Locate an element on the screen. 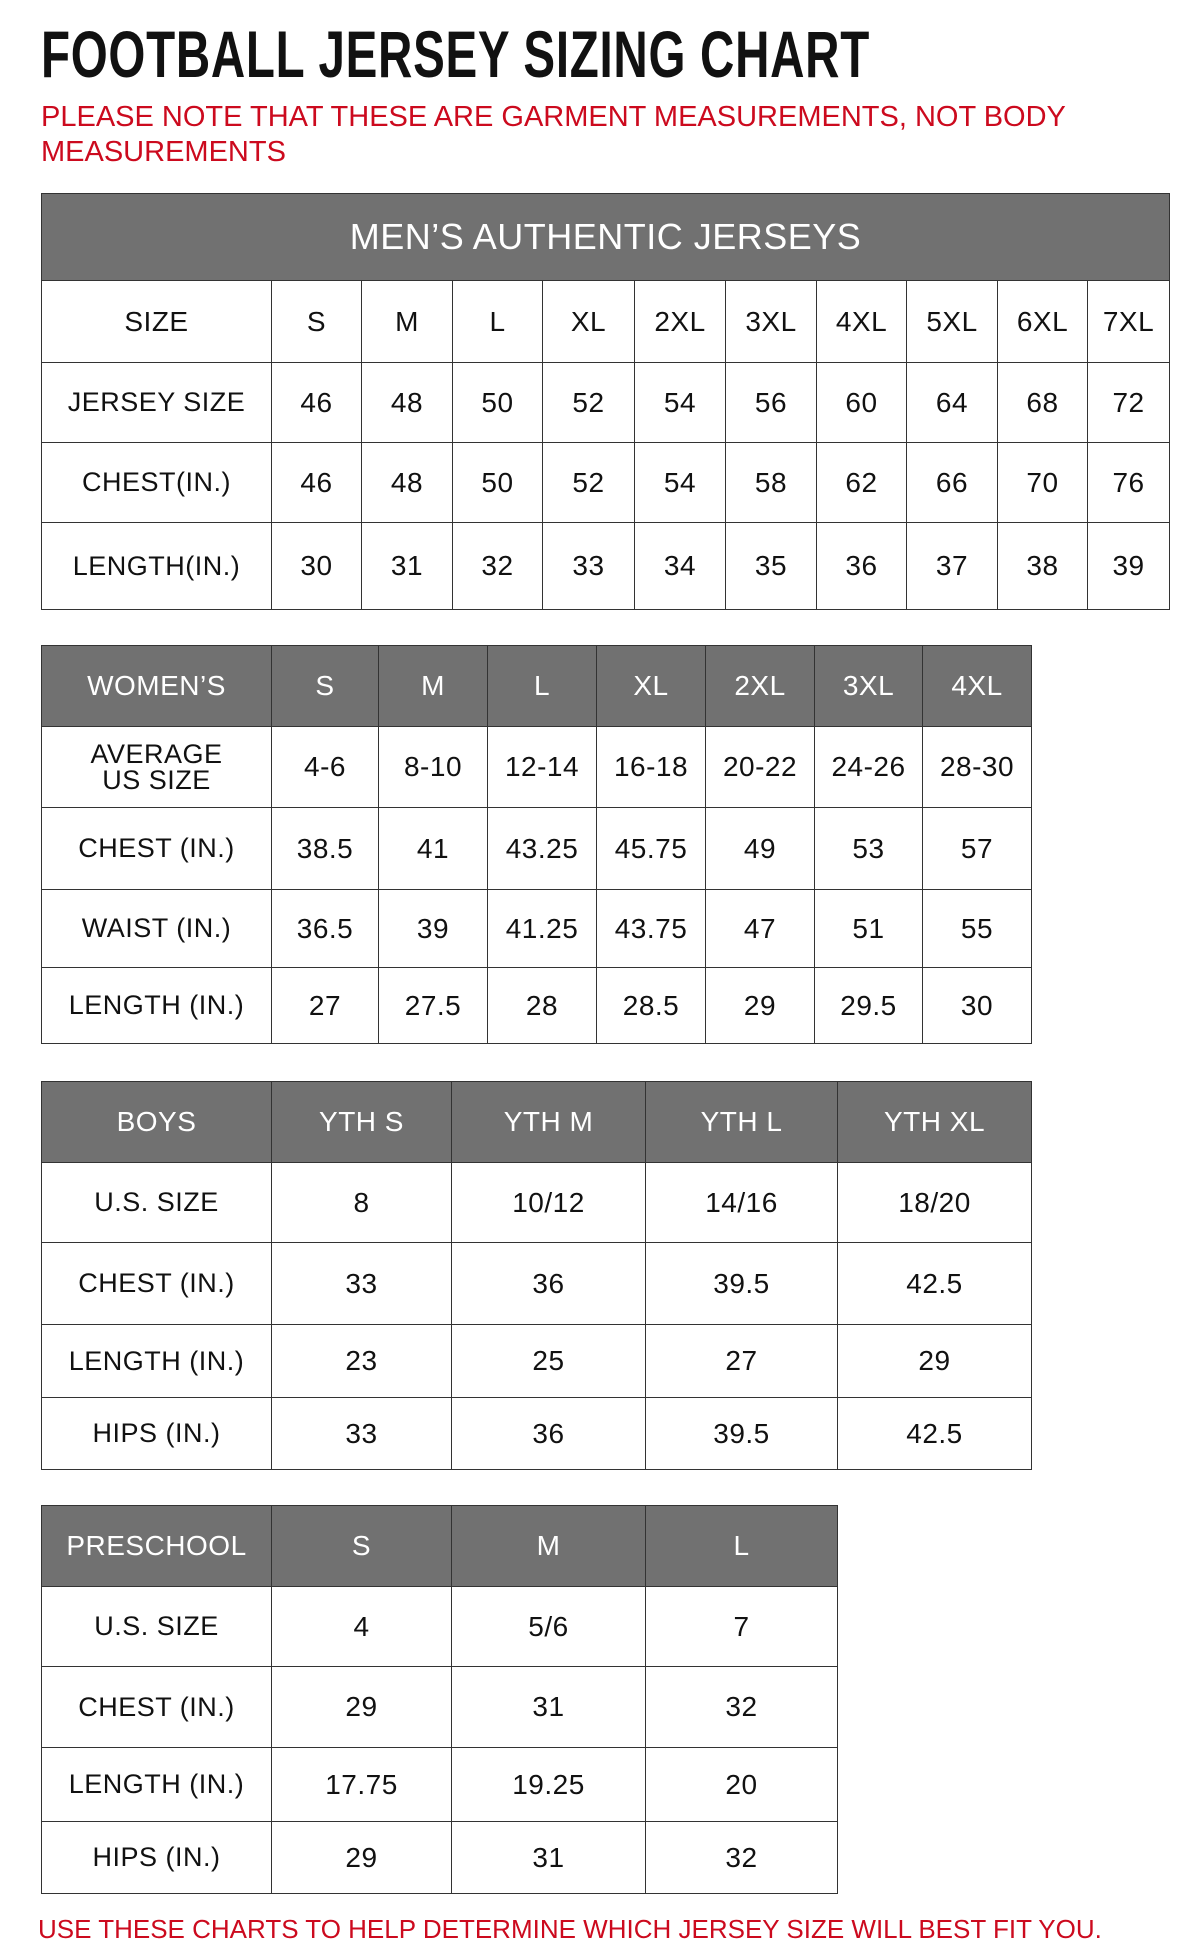 The width and height of the screenshot is (1200, 1945). row-label: WAIST (IN.) is located at coordinates (156, 928).